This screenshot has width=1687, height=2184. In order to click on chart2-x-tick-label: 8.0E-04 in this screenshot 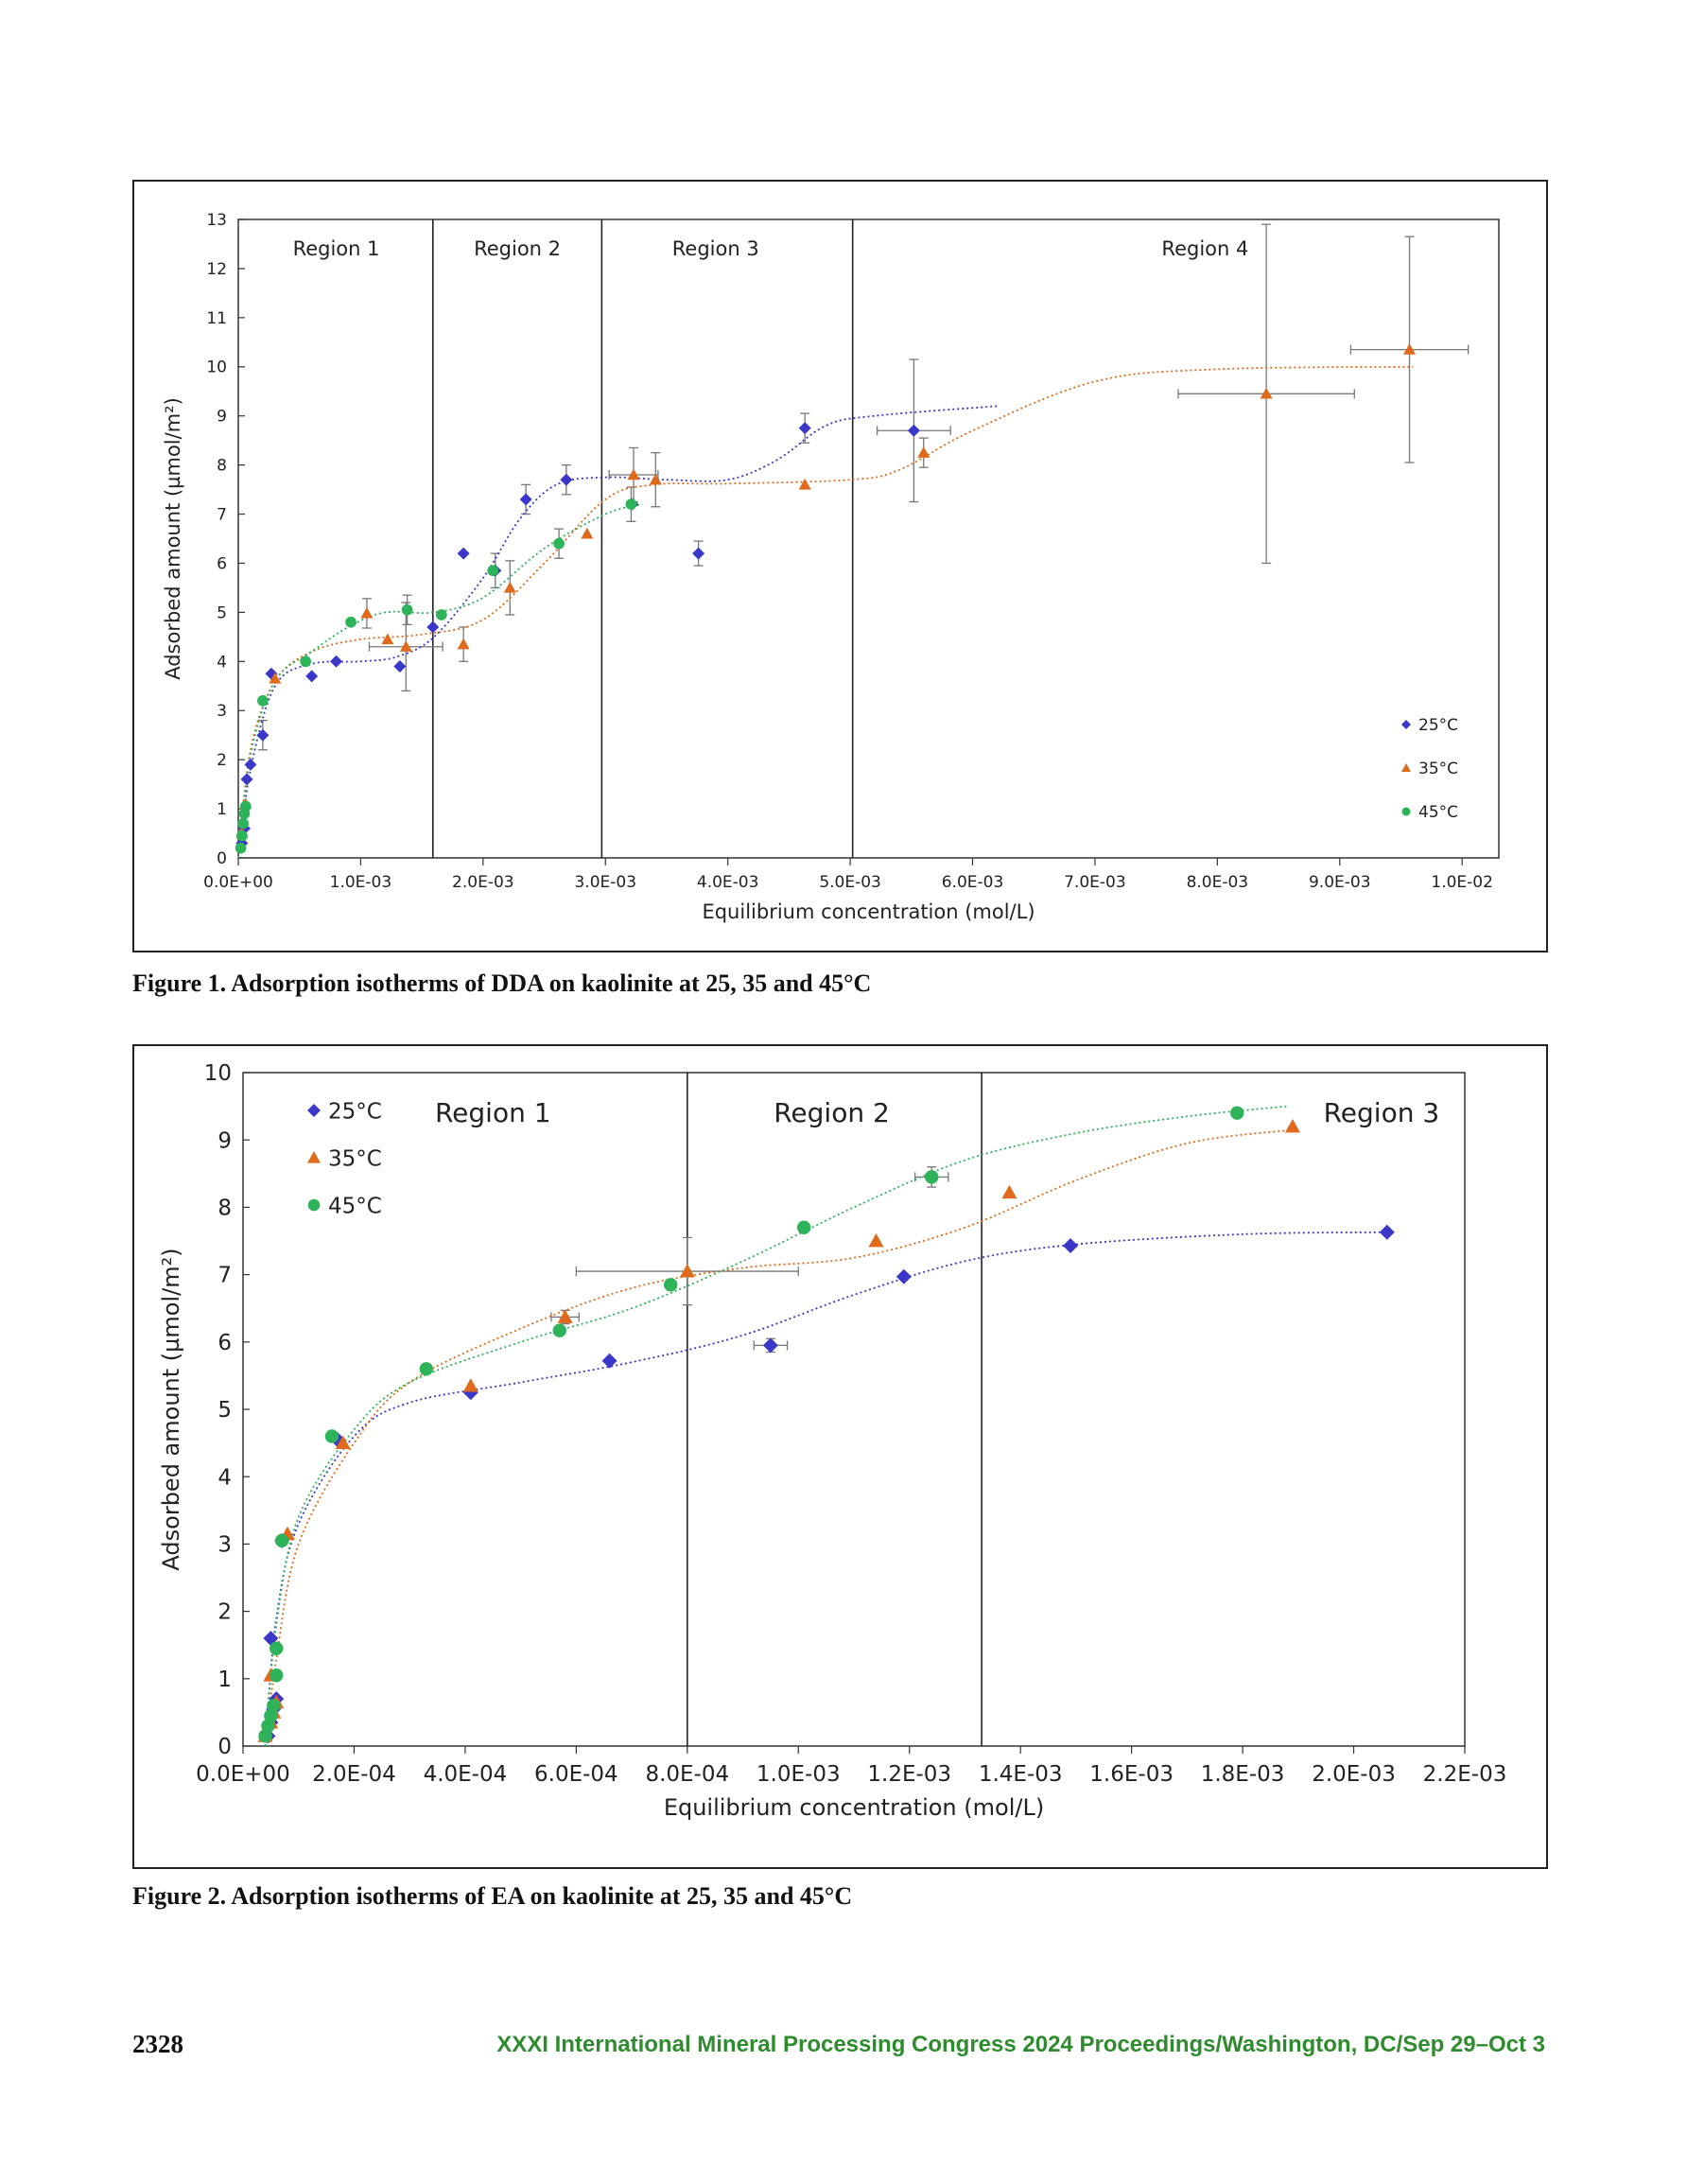, I will do `click(687, 1774)`.